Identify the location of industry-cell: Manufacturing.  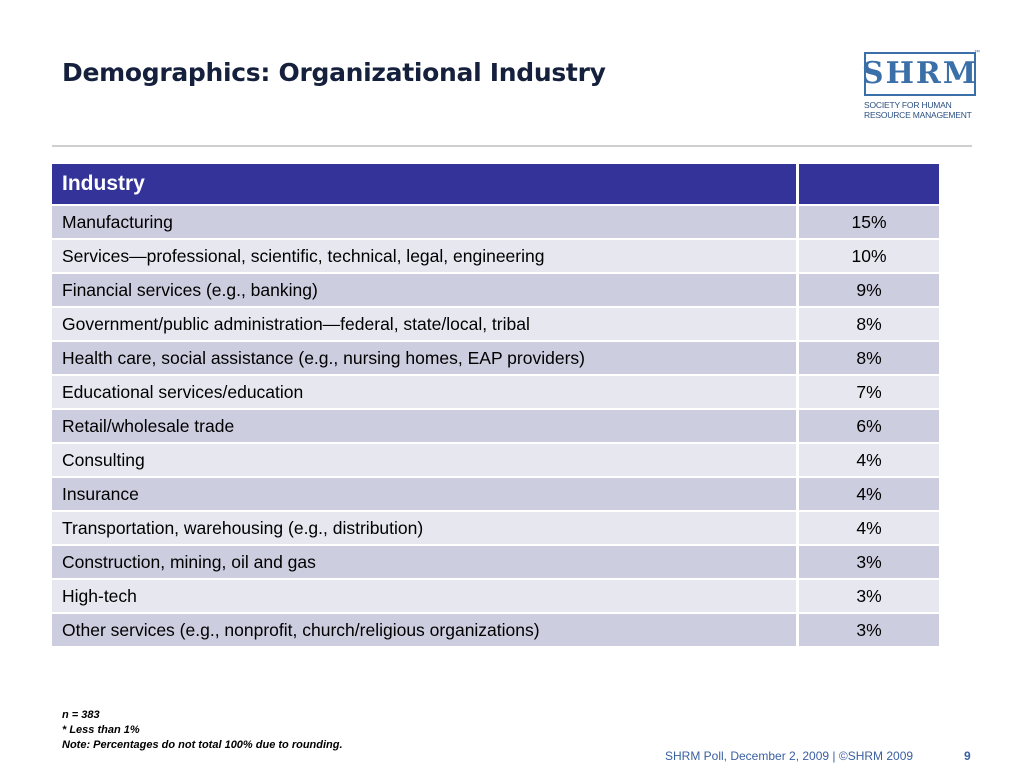
(424, 222).